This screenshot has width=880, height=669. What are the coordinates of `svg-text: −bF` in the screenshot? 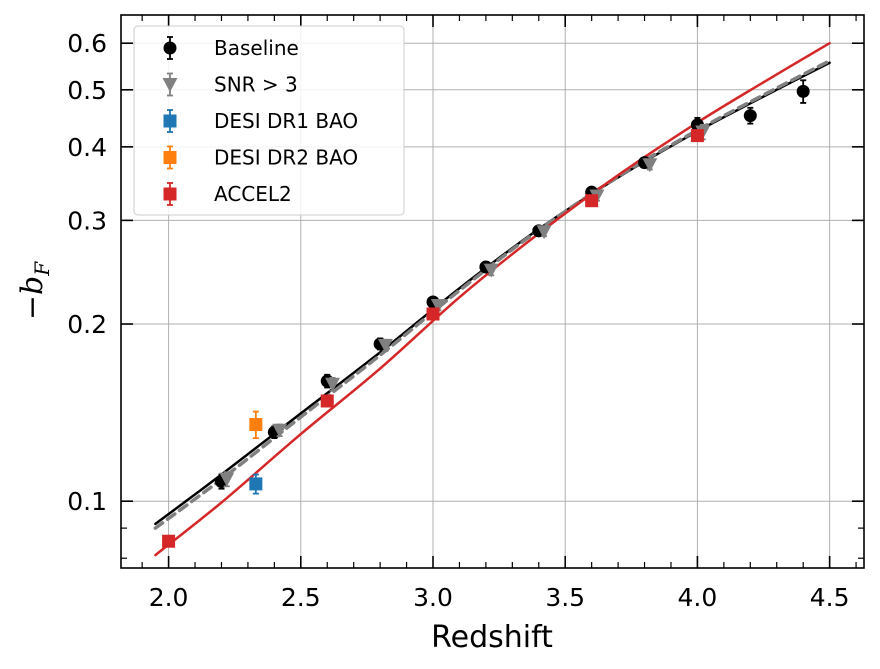 It's located at (34, 290).